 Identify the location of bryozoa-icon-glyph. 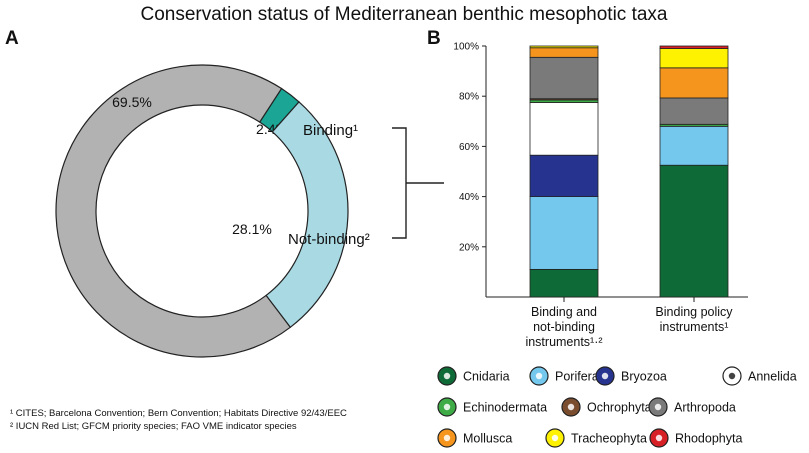
(605, 376).